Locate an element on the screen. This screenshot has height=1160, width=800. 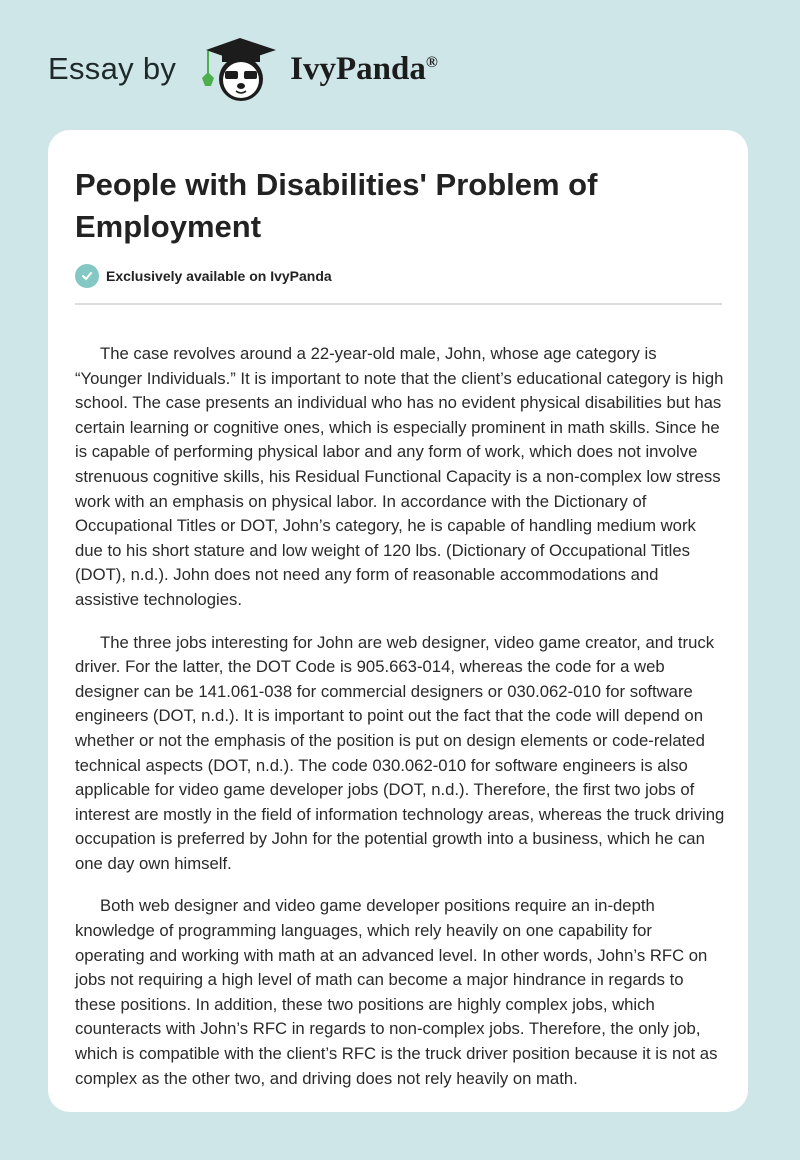
essay-by-label: Essay by is located at coordinates (112, 68).